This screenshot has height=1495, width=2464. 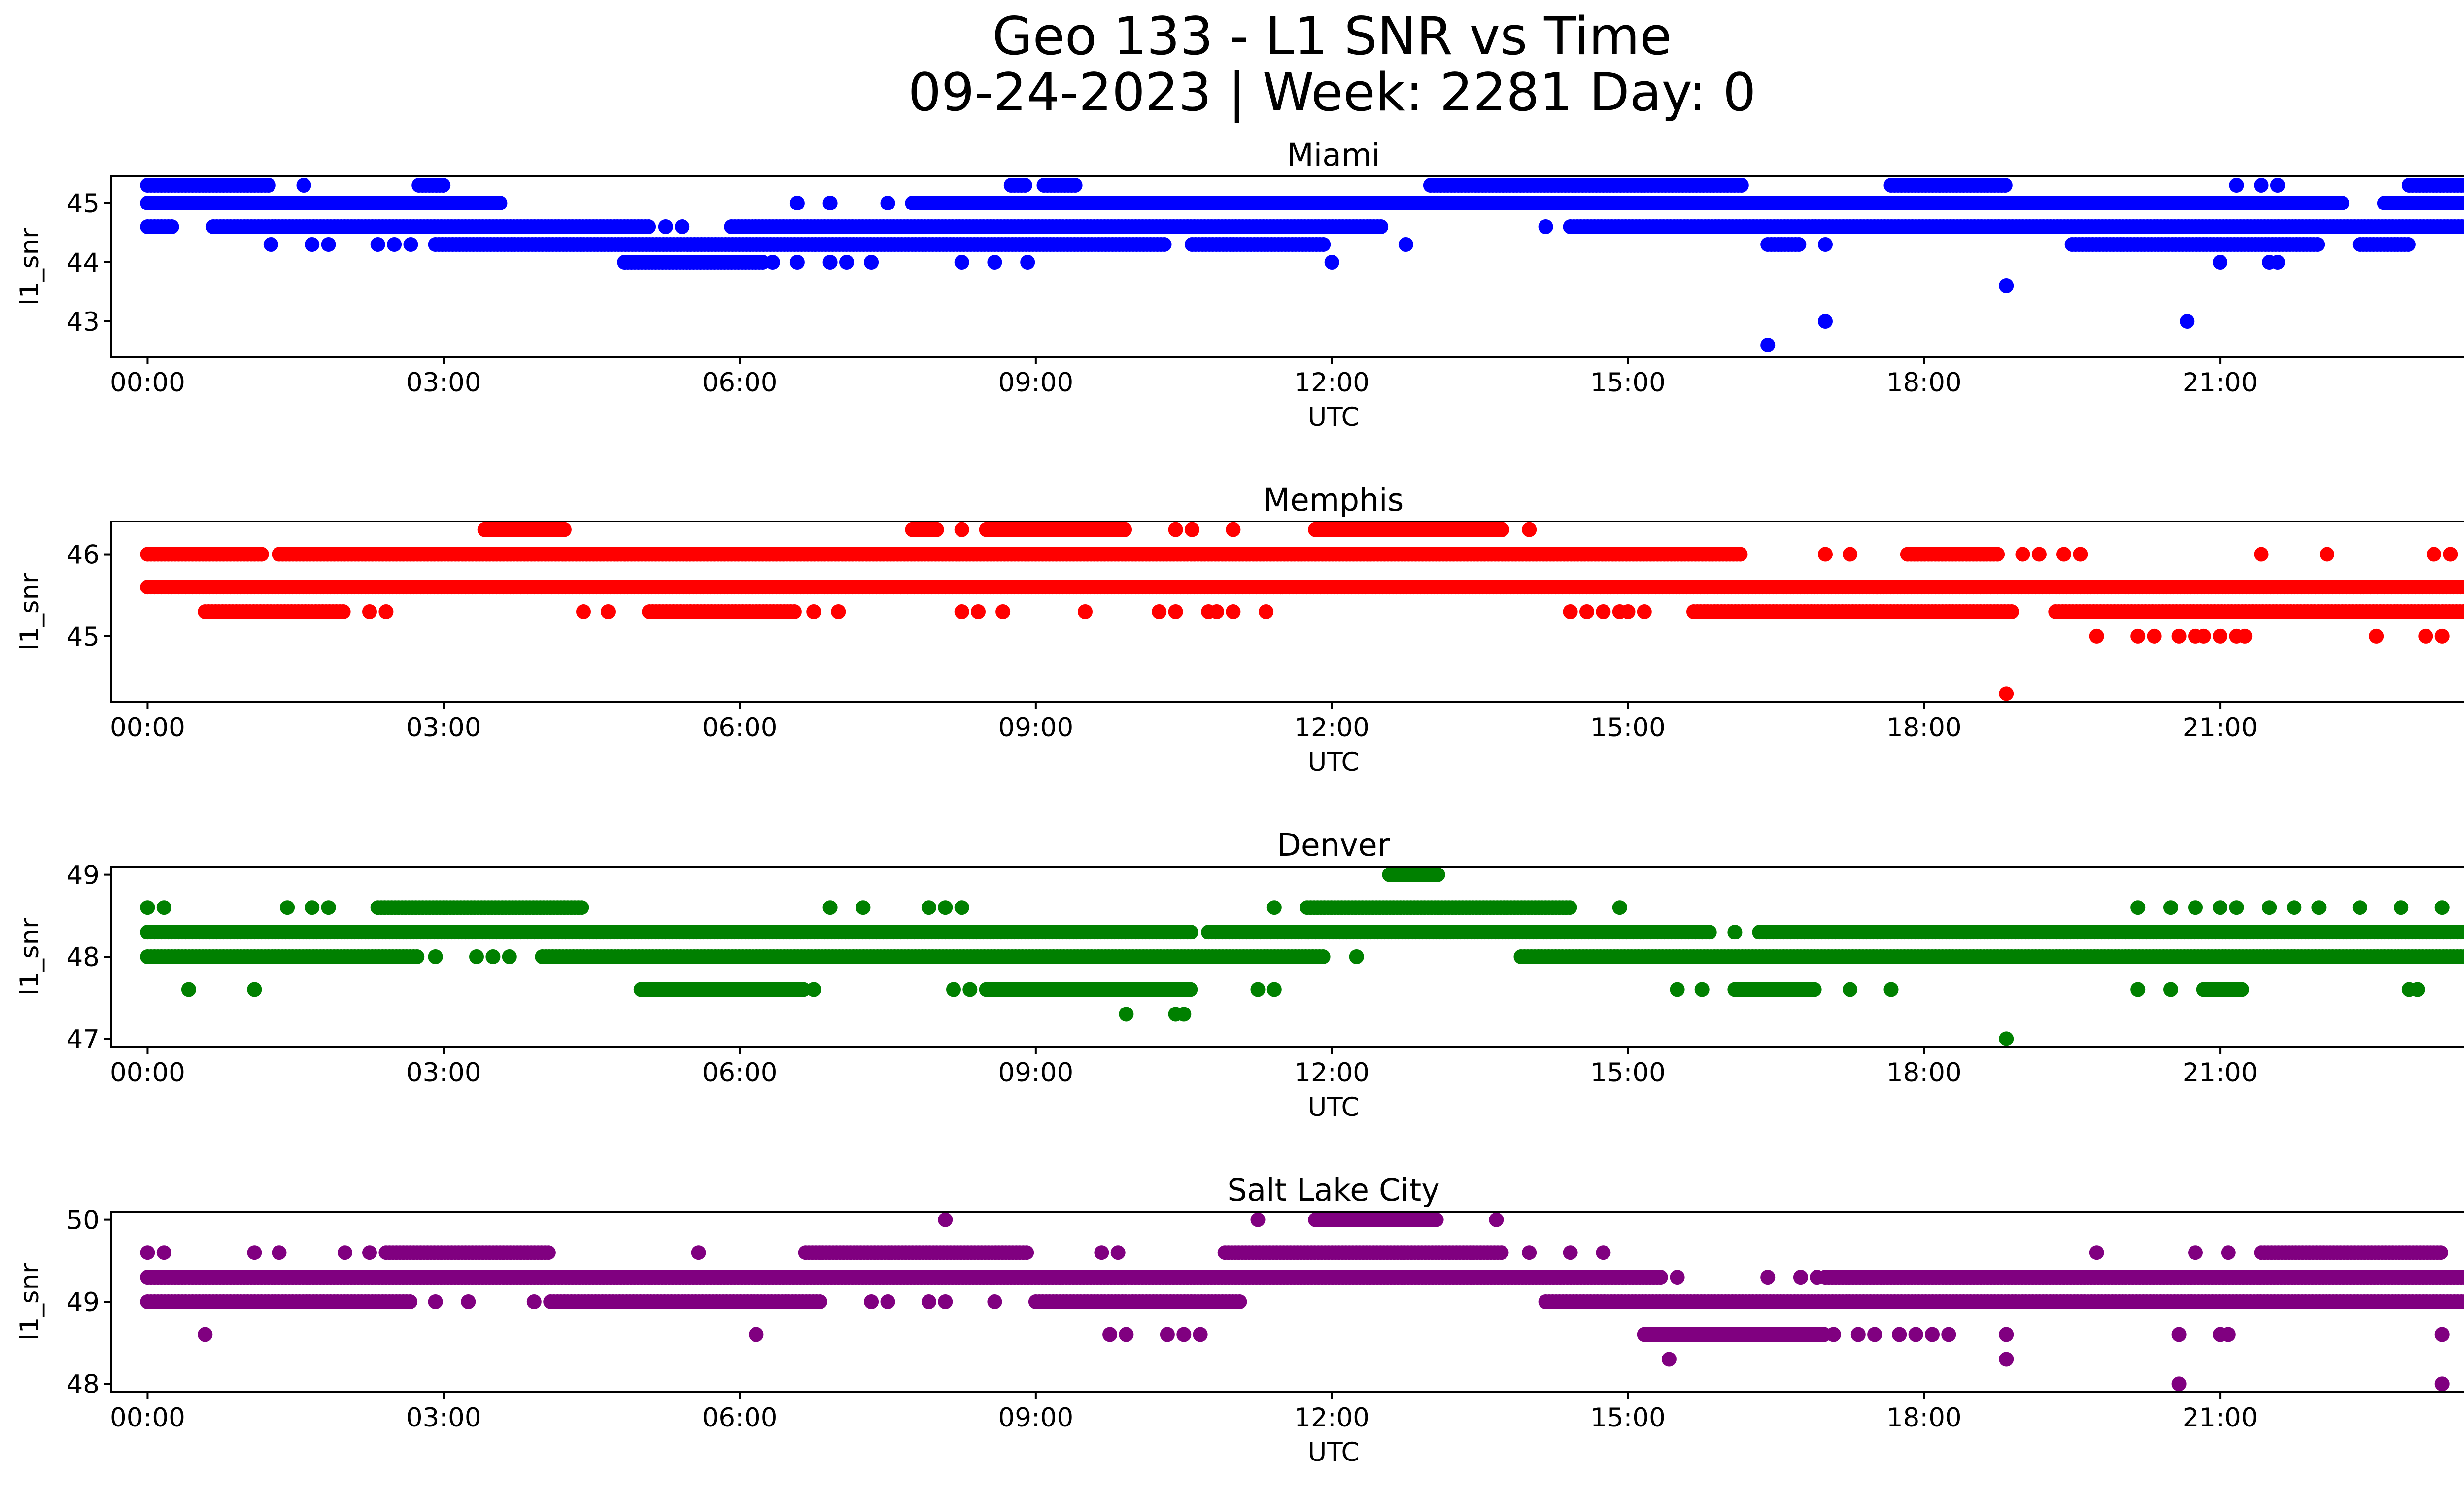 I want to click on y-tick-label: 44, so click(x=83, y=263).